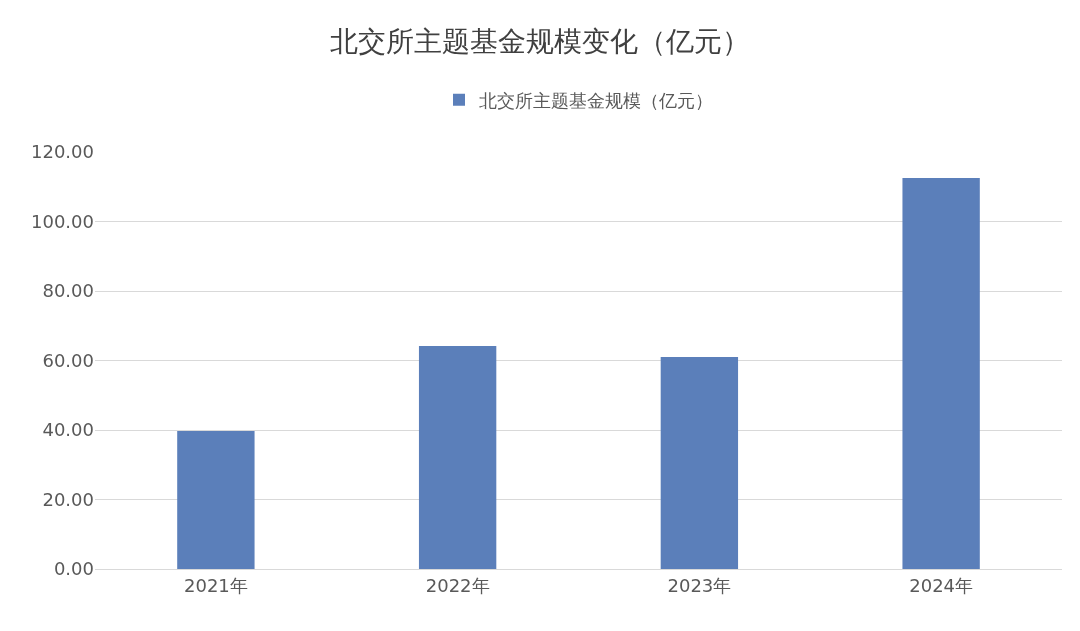 This screenshot has width=1080, height=631. What do you see at coordinates (457, 585) in the screenshot?
I see `x-tick-label: 2022年` at bounding box center [457, 585].